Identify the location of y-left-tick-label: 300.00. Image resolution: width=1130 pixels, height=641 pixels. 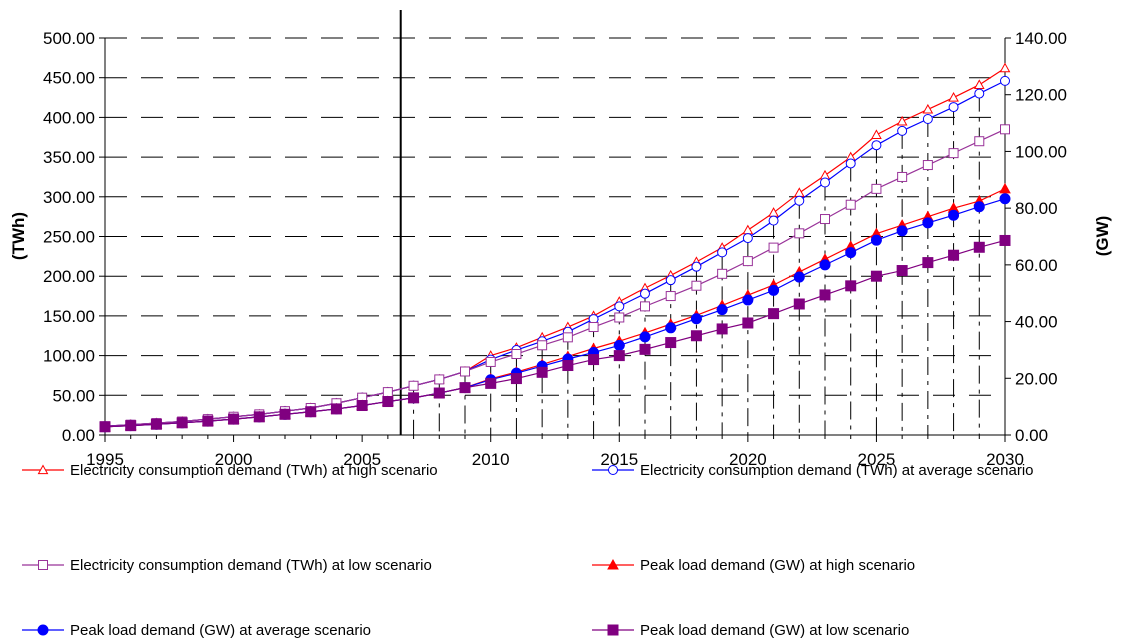
(69, 197).